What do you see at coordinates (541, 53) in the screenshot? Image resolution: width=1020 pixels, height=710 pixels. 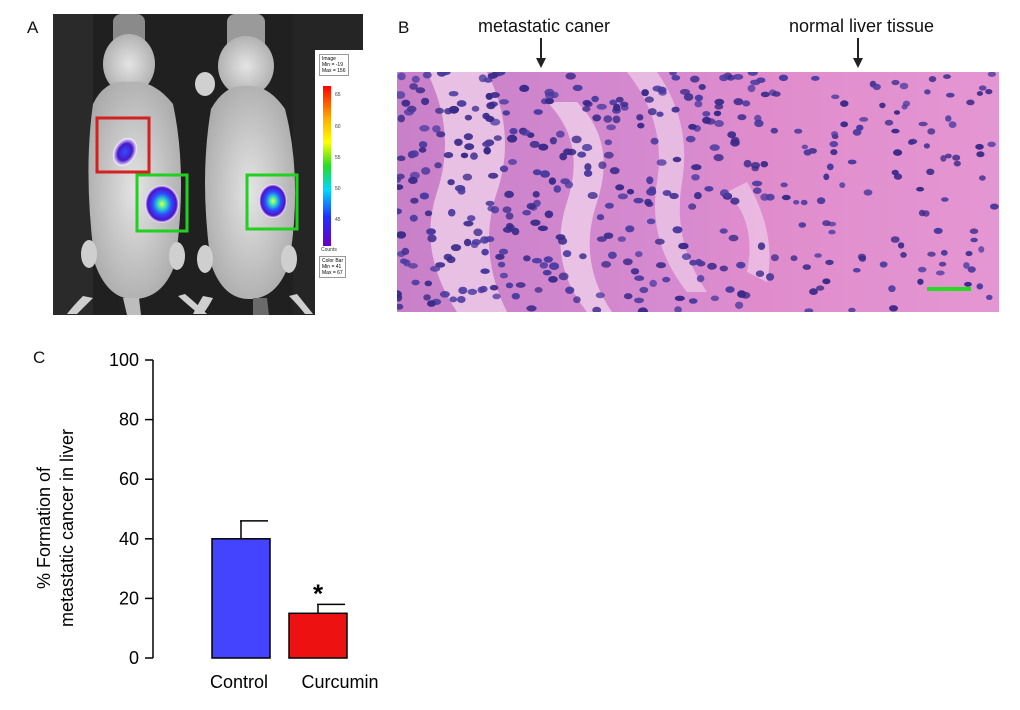 I see `arrow-down-icon` at bounding box center [541, 53].